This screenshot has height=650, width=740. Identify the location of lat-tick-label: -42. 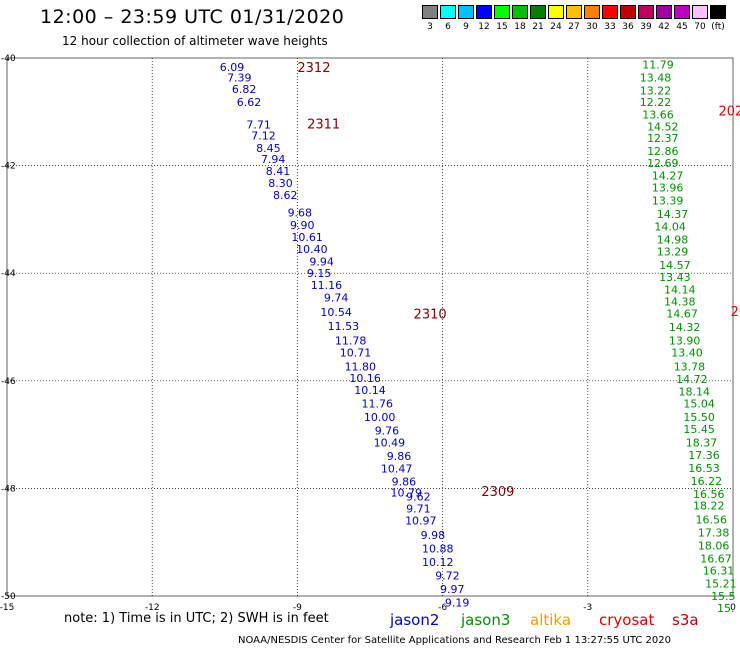
(8, 167).